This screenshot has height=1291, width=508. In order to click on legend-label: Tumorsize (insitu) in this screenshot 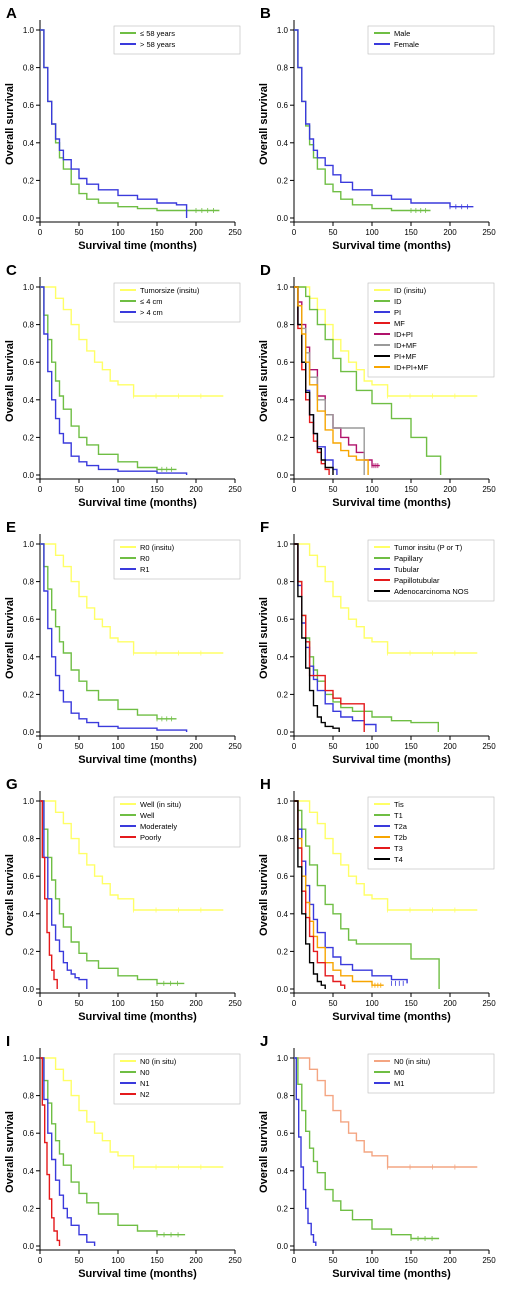, I will do `click(170, 290)`.